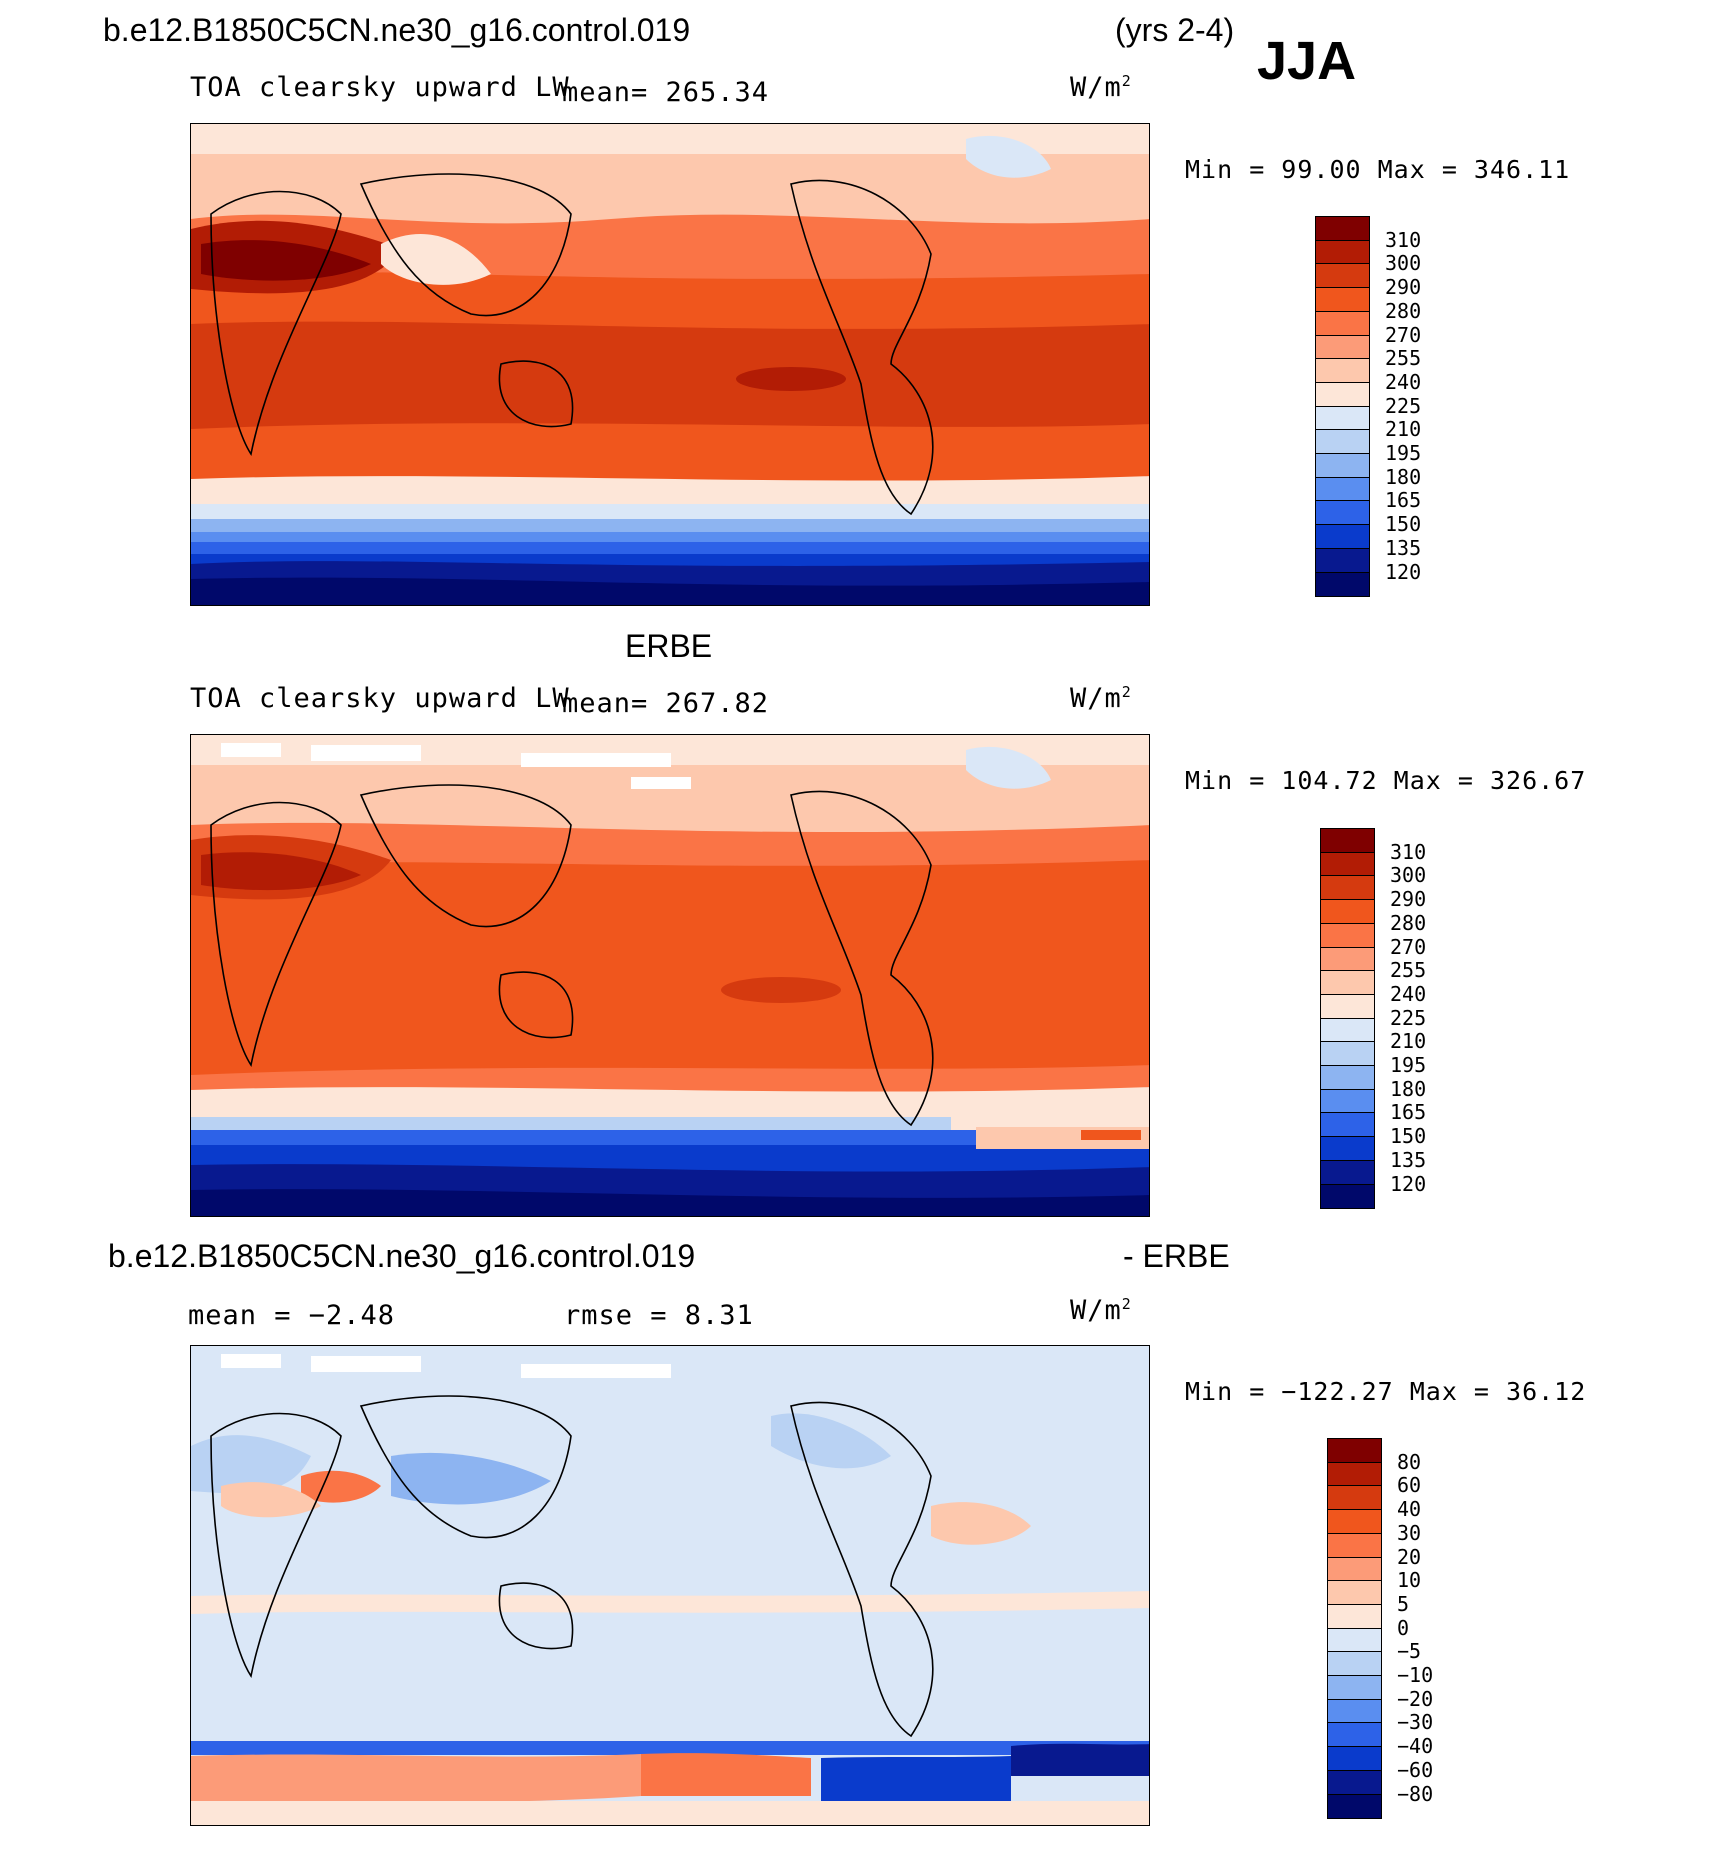 Image resolution: width=1710 pixels, height=1858 pixels. Describe the element at coordinates (1386, 780) in the screenshot. I see `panel2-minmax: Min = 104.72 Max = 326.67` at that location.